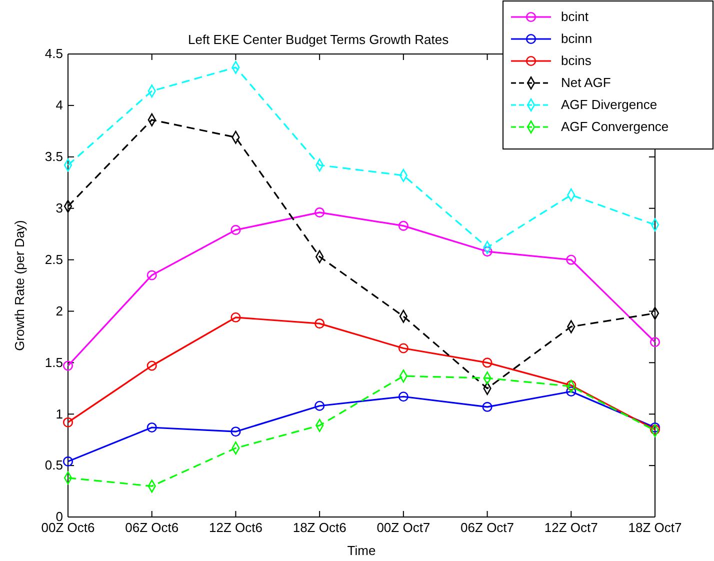 This screenshot has height=561, width=714. Describe the element at coordinates (403, 528) in the screenshot. I see `x-tick-label: 00Z Oct7` at that location.